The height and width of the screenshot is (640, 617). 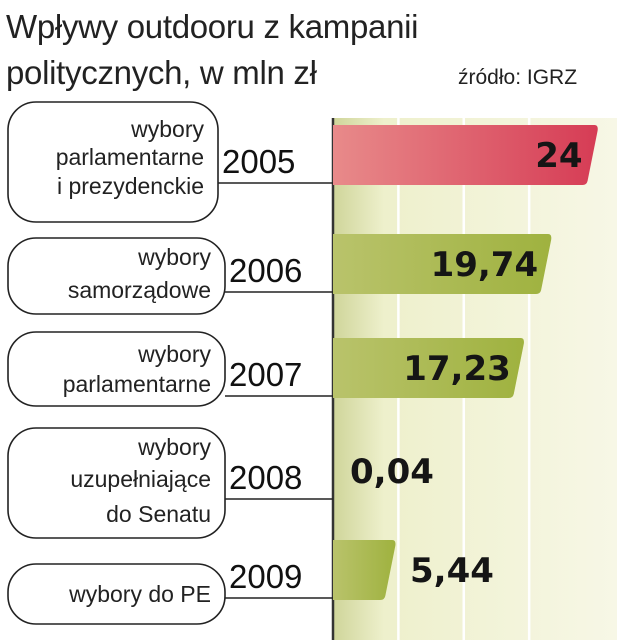 I want to click on category-description: do Senatu, so click(x=158, y=514).